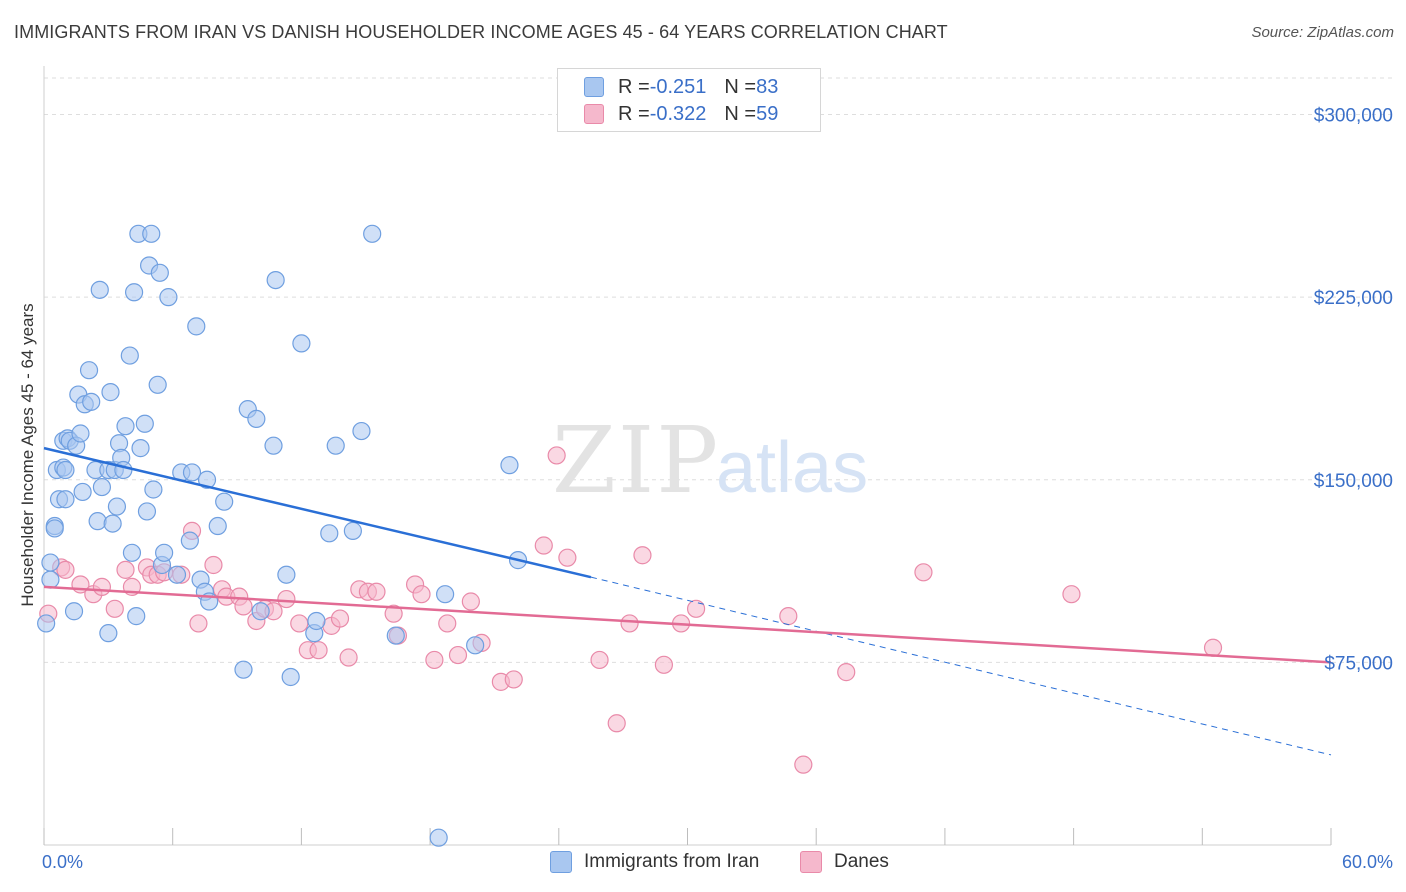 The width and height of the screenshot is (1406, 892). I want to click on correlation-legend: R = -0.251 N = 83 R = -0.322 N = 59, so click(689, 100).